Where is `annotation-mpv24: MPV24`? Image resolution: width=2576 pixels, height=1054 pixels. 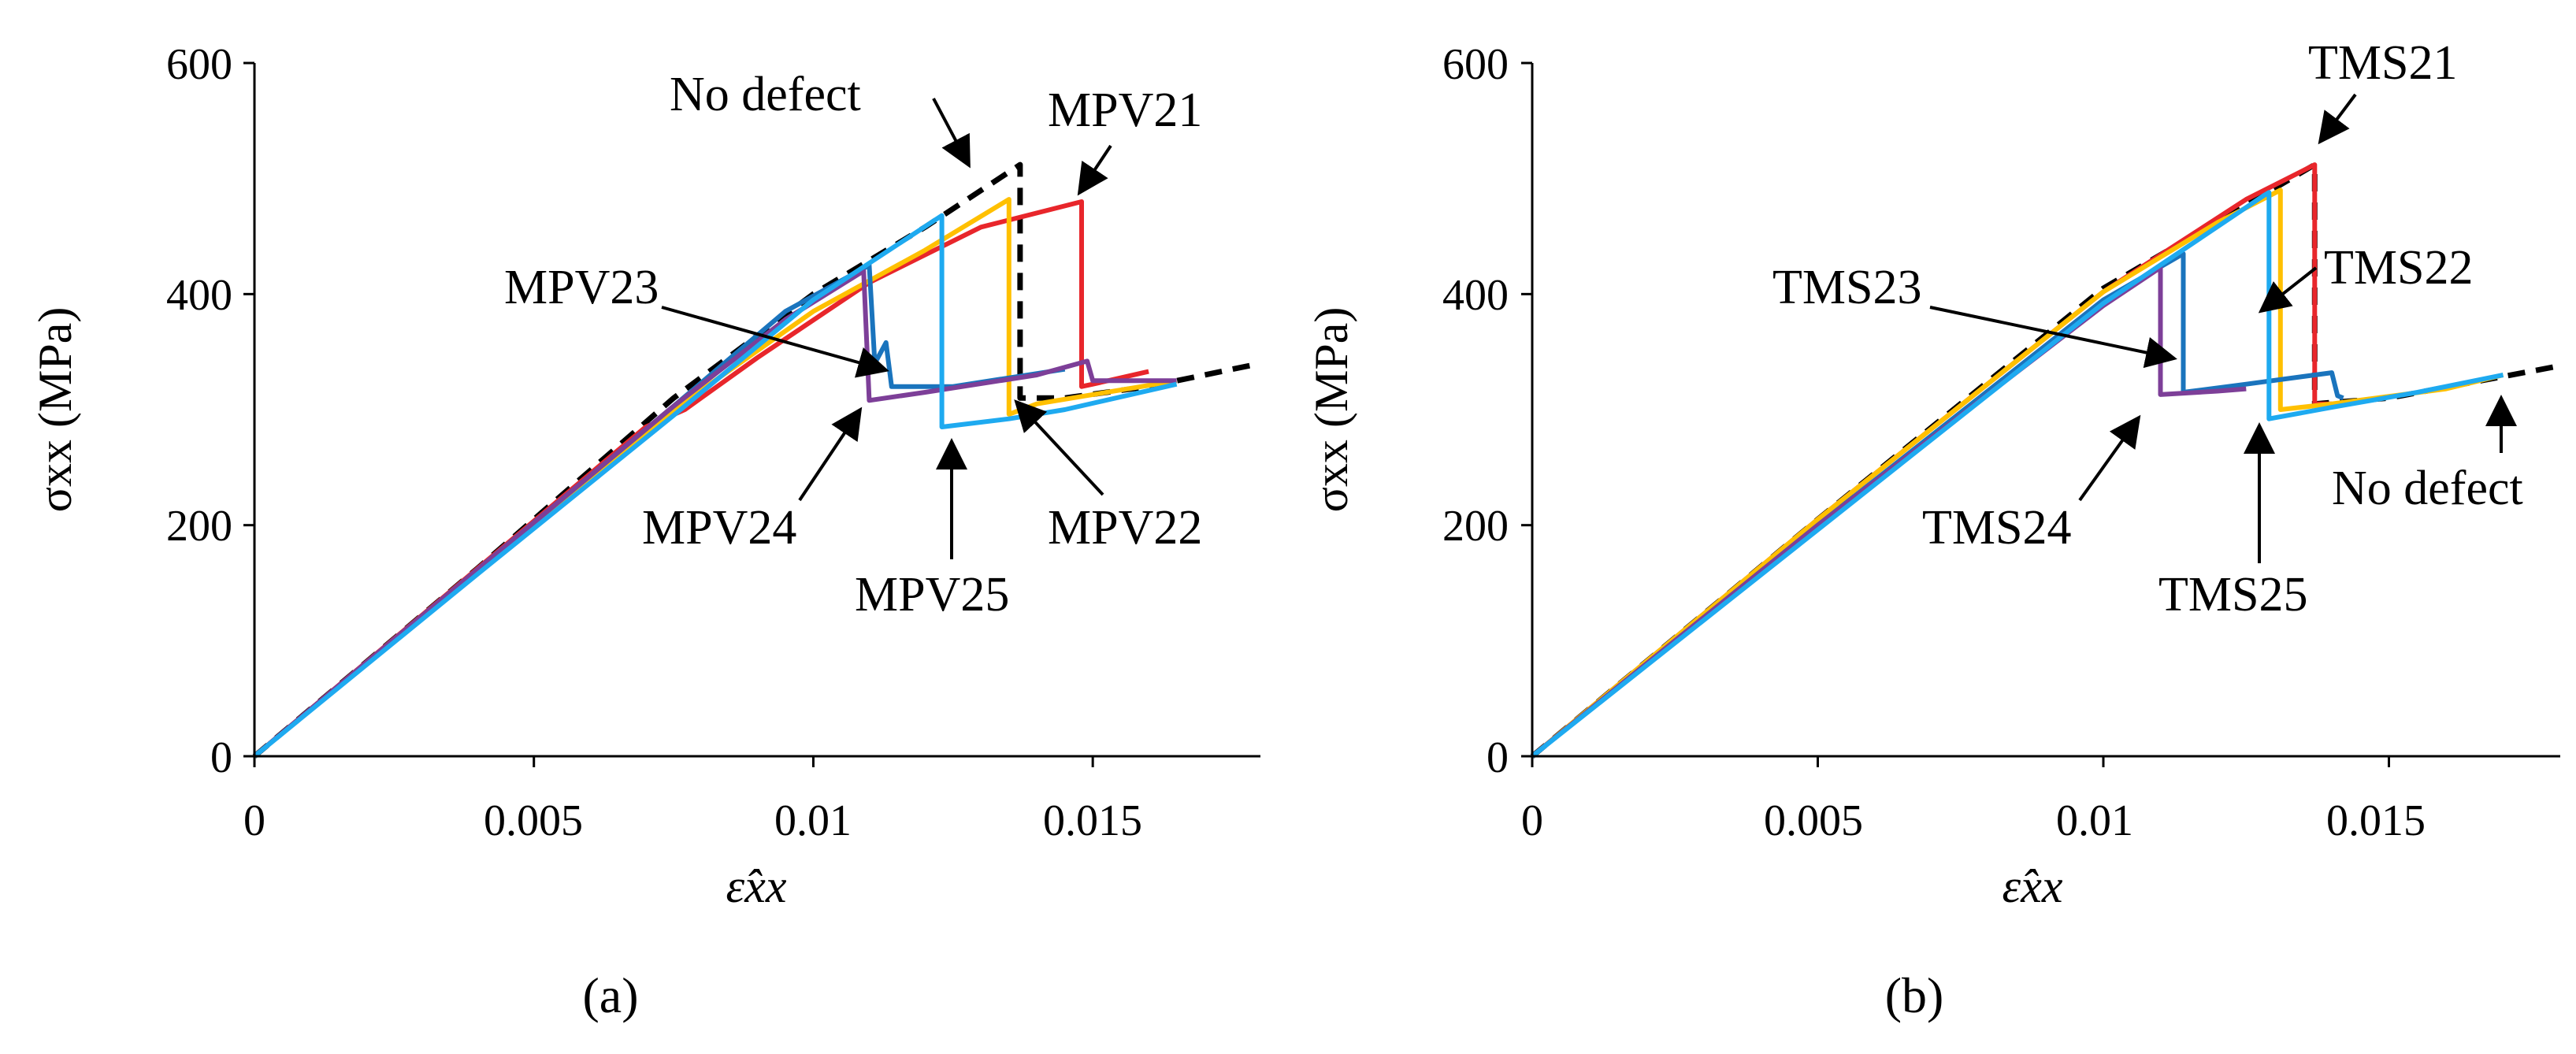 annotation-mpv24: MPV24 is located at coordinates (719, 528).